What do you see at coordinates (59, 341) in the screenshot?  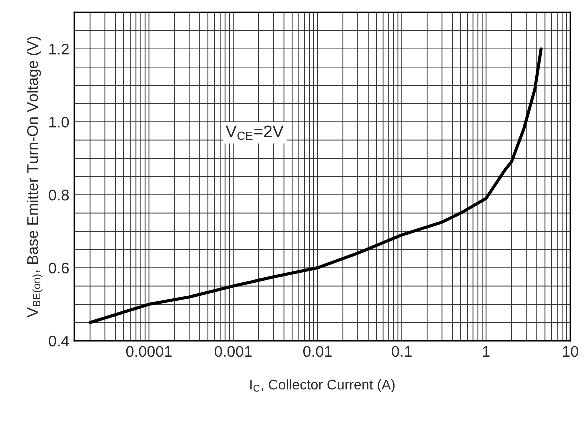 I see `y-tick-label: 0.4` at bounding box center [59, 341].